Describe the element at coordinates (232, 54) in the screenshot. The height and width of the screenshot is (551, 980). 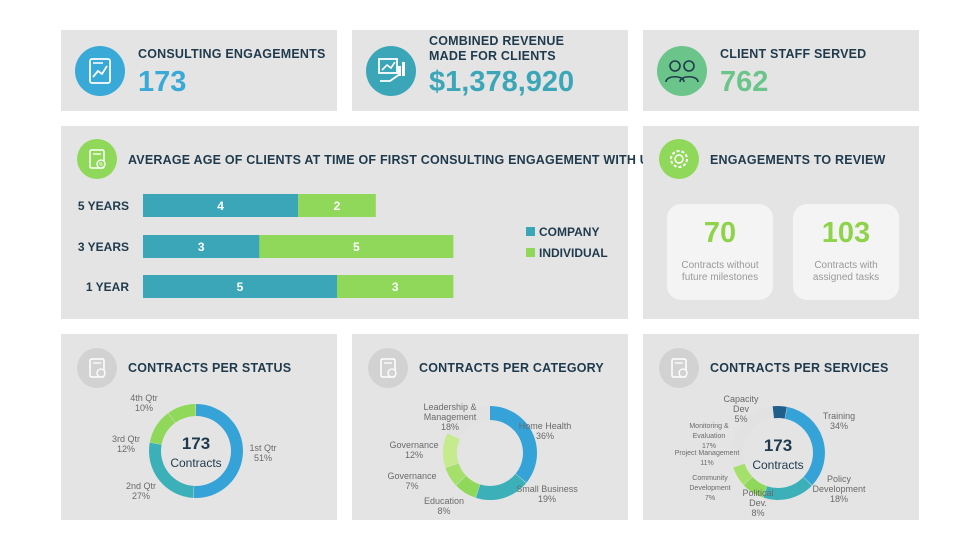
I see `kpi-title: CONSULTING ENGAGEMENTS` at that location.